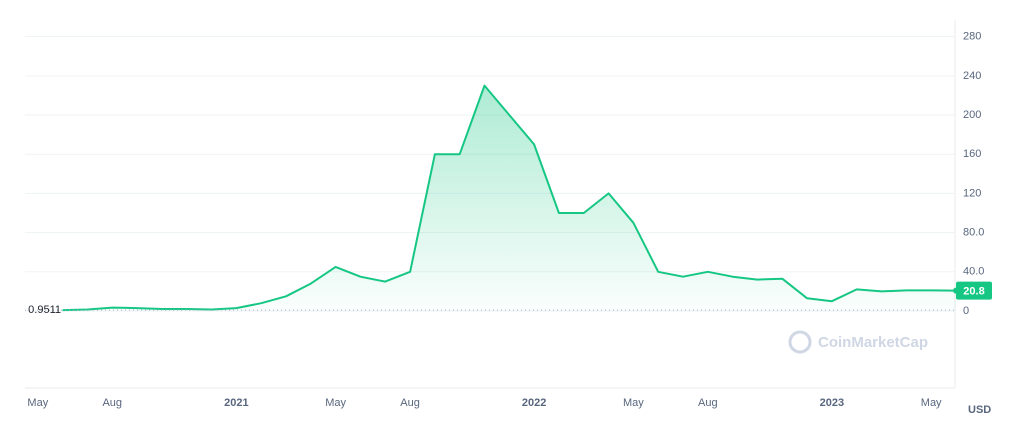  Describe the element at coordinates (972, 154) in the screenshot. I see `y-tick-label: 160` at that location.